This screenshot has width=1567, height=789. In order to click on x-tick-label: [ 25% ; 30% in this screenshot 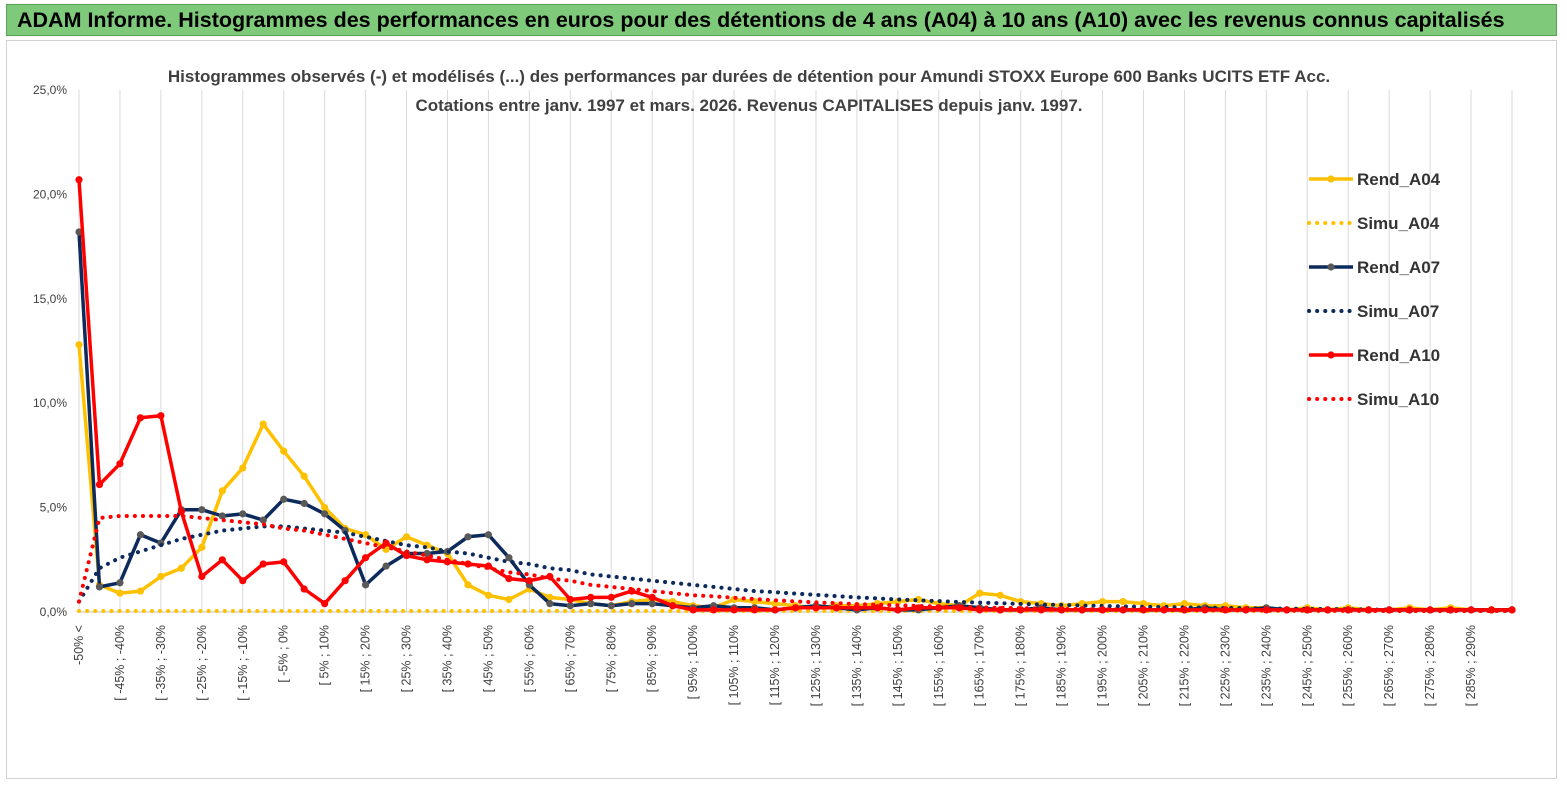, I will do `click(407, 658)`.